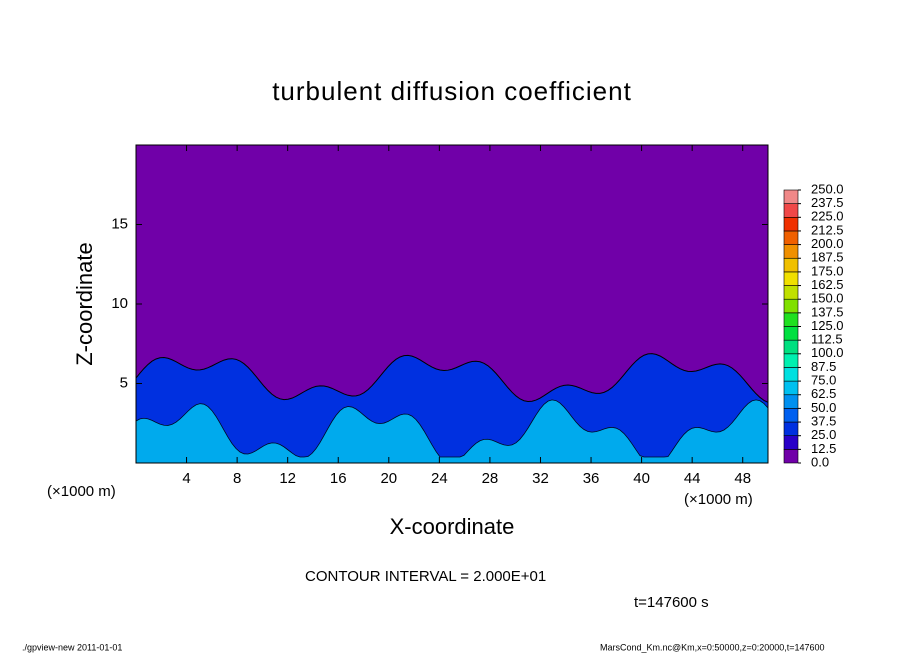 The width and height of the screenshot is (904, 654). I want to click on colorbar-label: 175.0, so click(827, 270).